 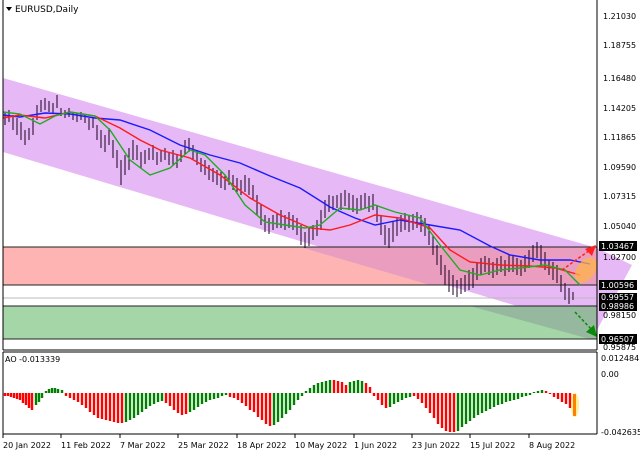 I want to click on svg-text: 20 Jan 2022, so click(x=27, y=445).